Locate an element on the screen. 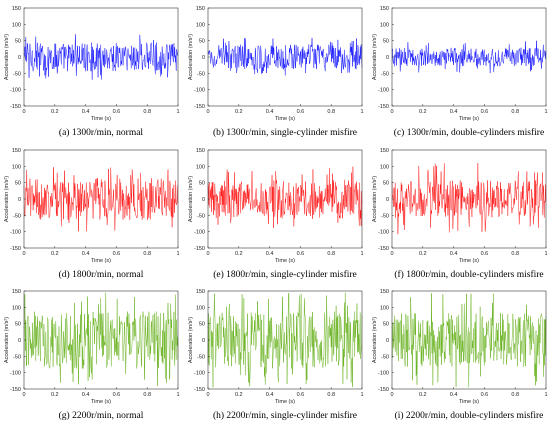 This screenshot has width=550, height=427. panel-caption: (c) 1300r/min, double-cylinders misfire is located at coordinates (469, 132).